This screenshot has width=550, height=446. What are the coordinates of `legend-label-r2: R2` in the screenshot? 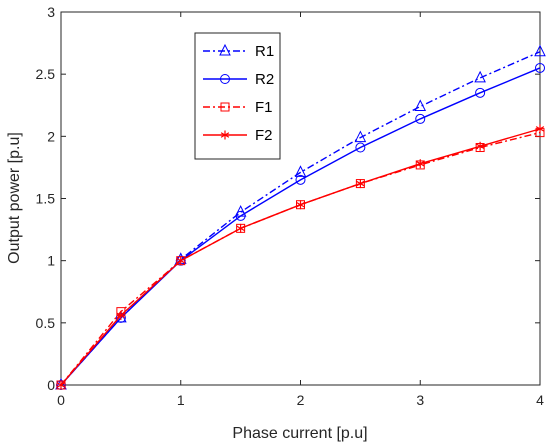 It's located at (264, 79).